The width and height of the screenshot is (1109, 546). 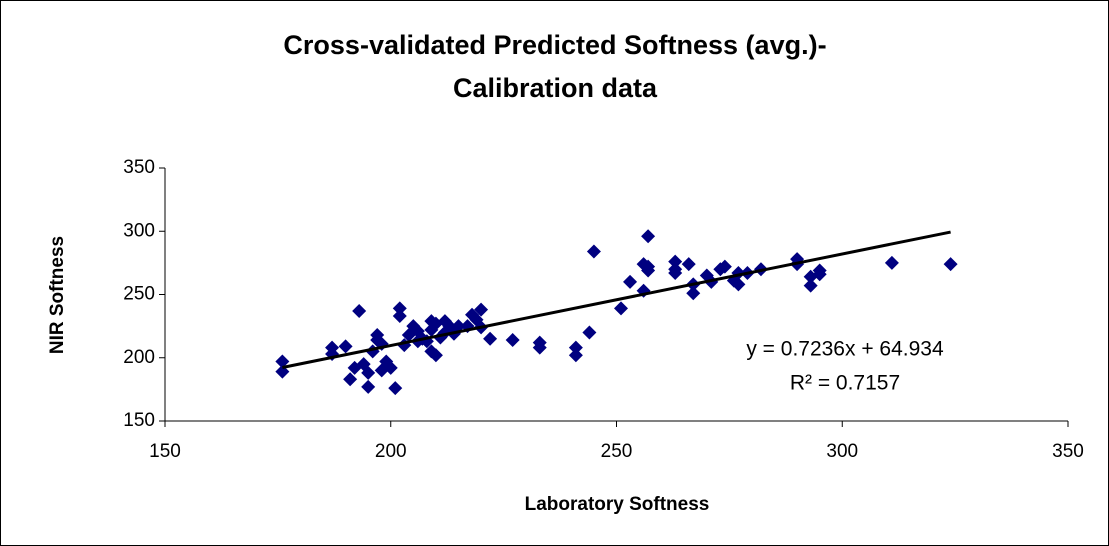 What do you see at coordinates (845, 383) in the screenshot?
I see `r-squared: R² = 0.7157` at bounding box center [845, 383].